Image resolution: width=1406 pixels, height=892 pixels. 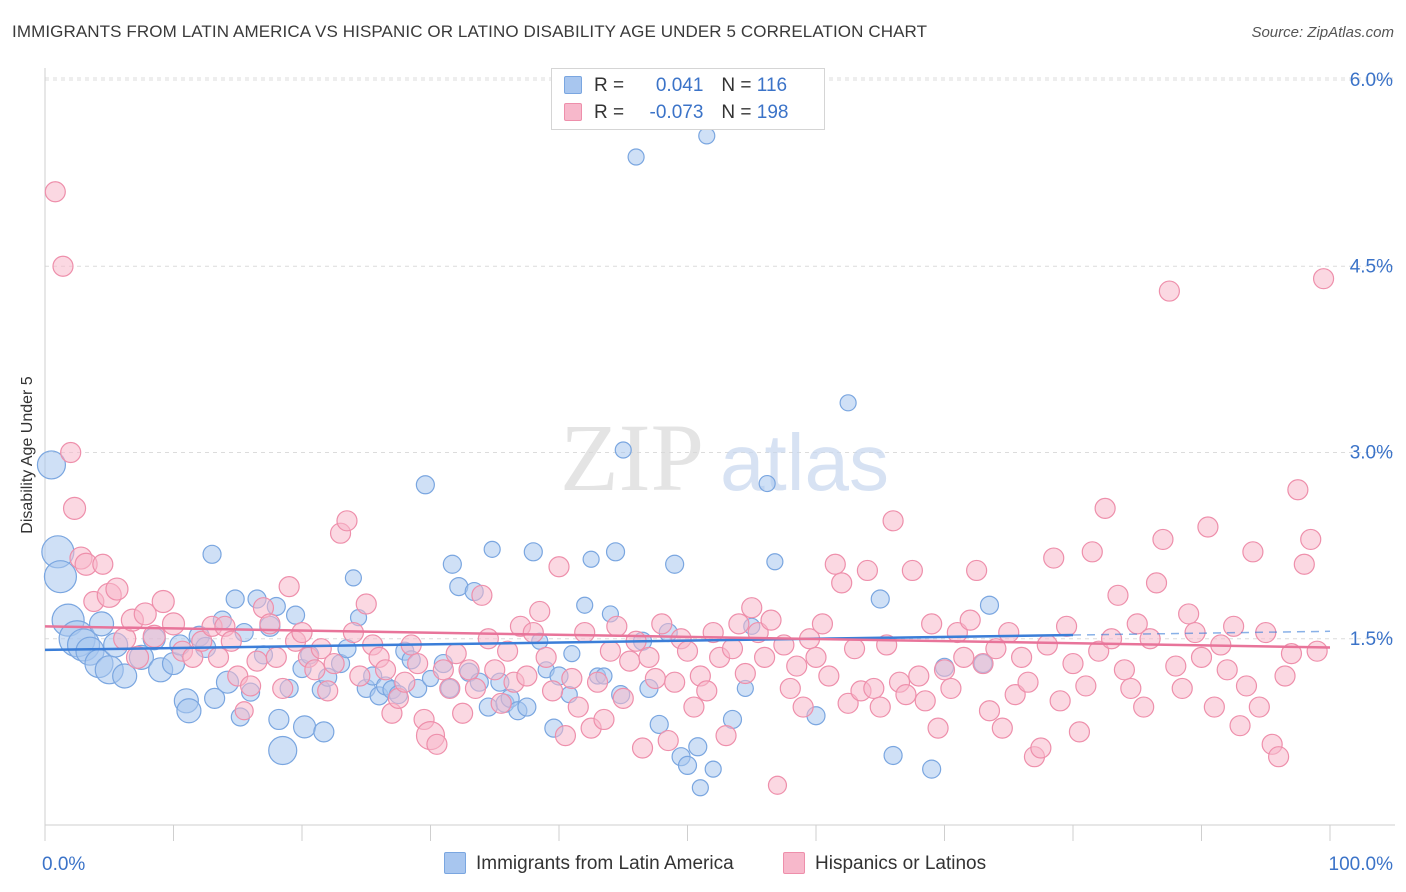 What do you see at coordinates (573, 85) in the screenshot?
I see `stats-swatch-immigrants` at bounding box center [573, 85].